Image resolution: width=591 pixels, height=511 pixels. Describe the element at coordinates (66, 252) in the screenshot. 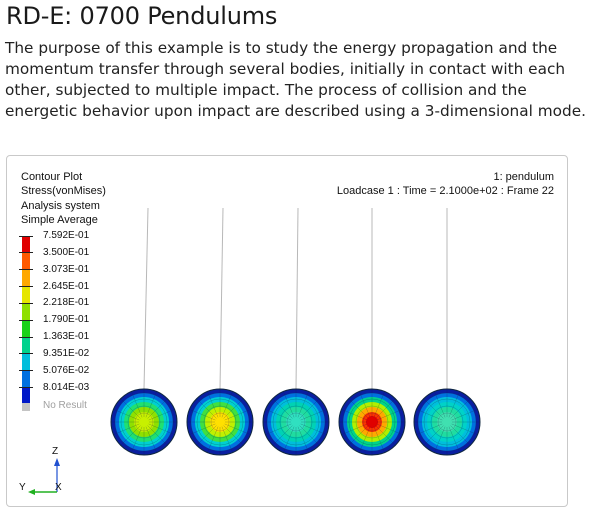

I see `legend-value-label: 3.500E-01` at that location.